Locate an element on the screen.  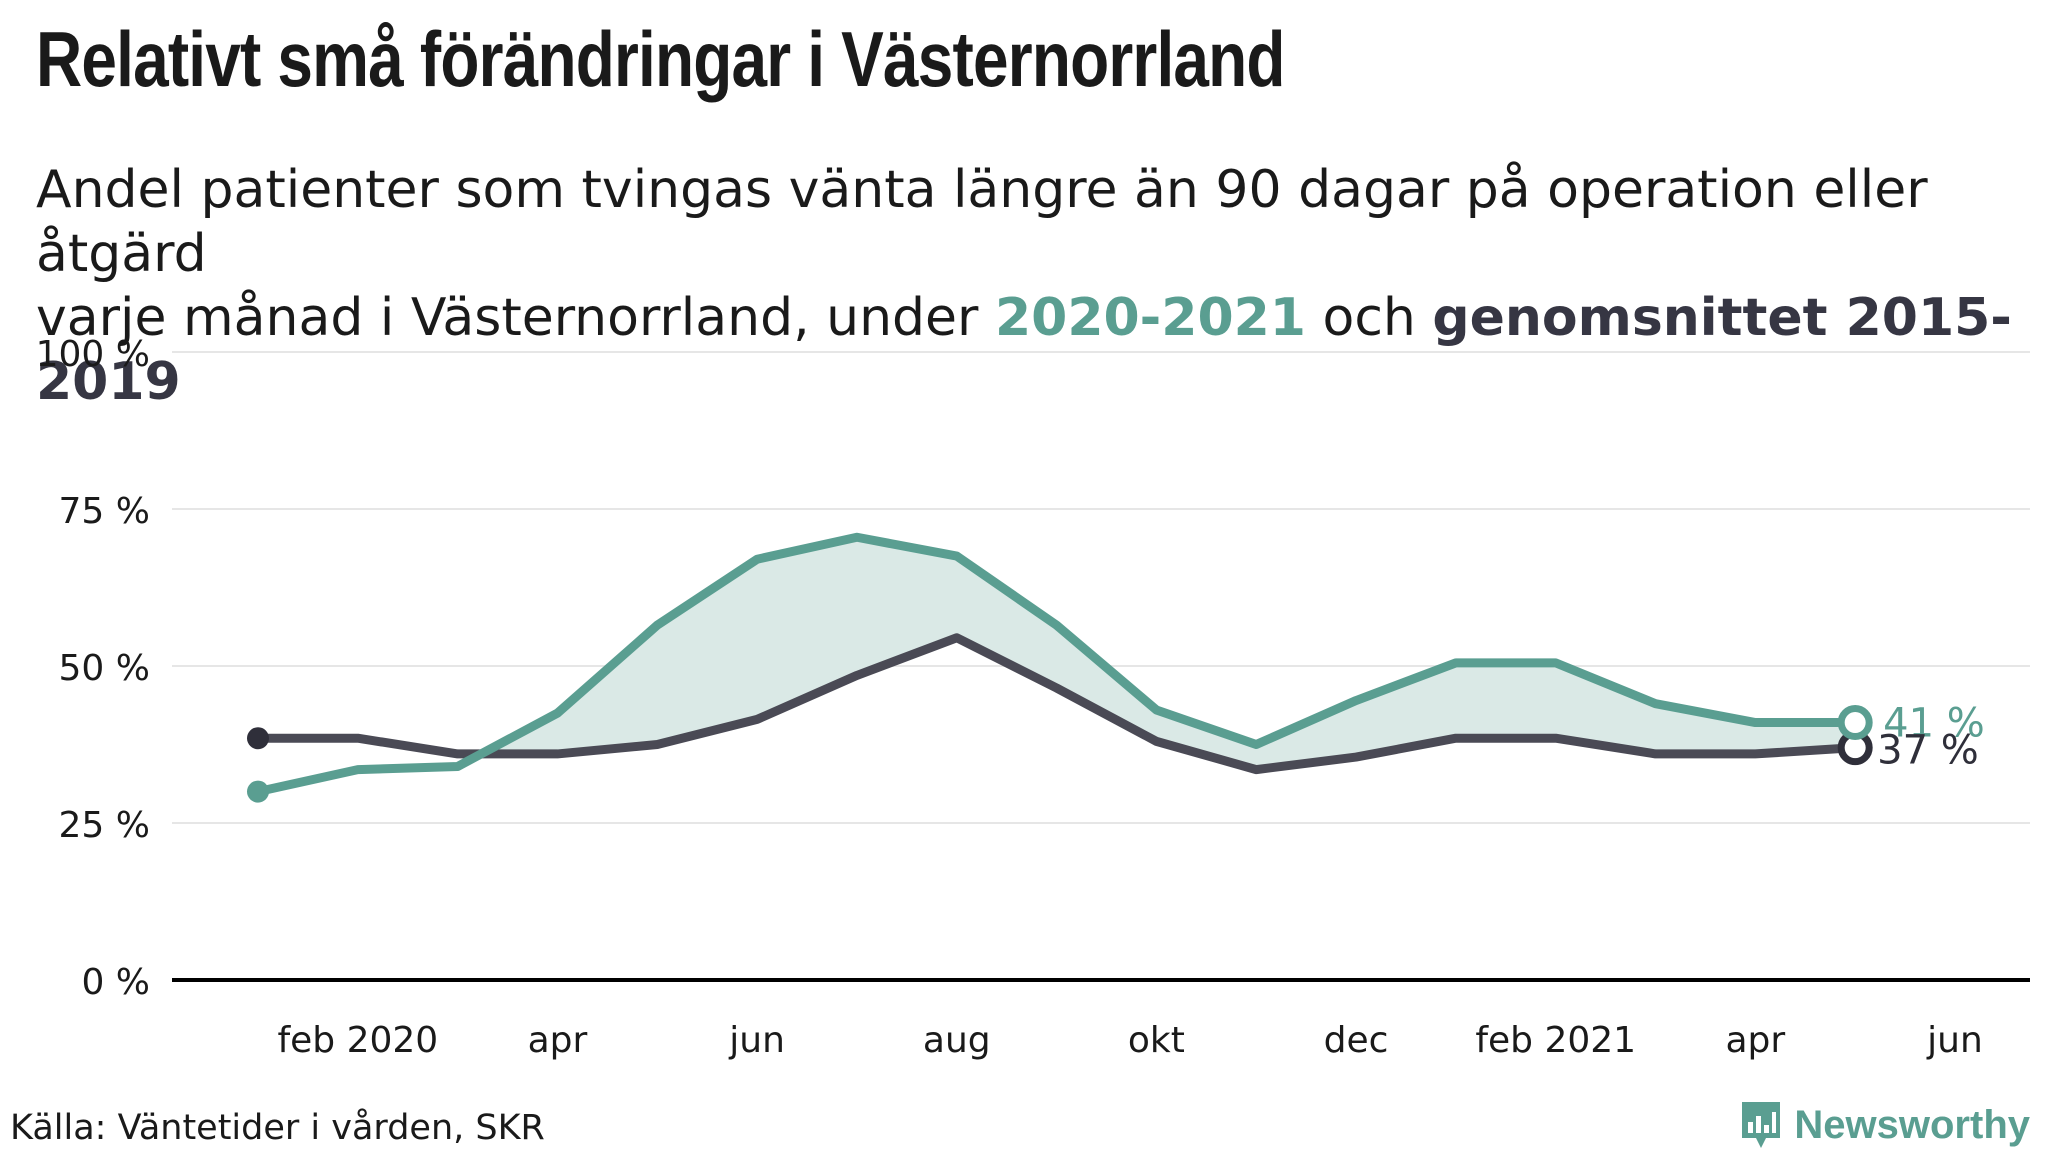
x-tick-label: aug is located at coordinates (957, 1040).